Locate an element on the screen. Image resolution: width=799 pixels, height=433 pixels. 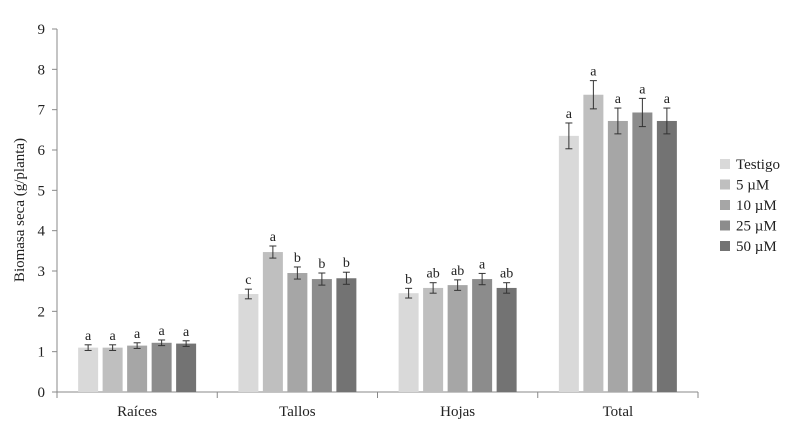
legend: Testigo 5 µM 10 µM 25 µM 50 µM is located at coordinates (750, 206).